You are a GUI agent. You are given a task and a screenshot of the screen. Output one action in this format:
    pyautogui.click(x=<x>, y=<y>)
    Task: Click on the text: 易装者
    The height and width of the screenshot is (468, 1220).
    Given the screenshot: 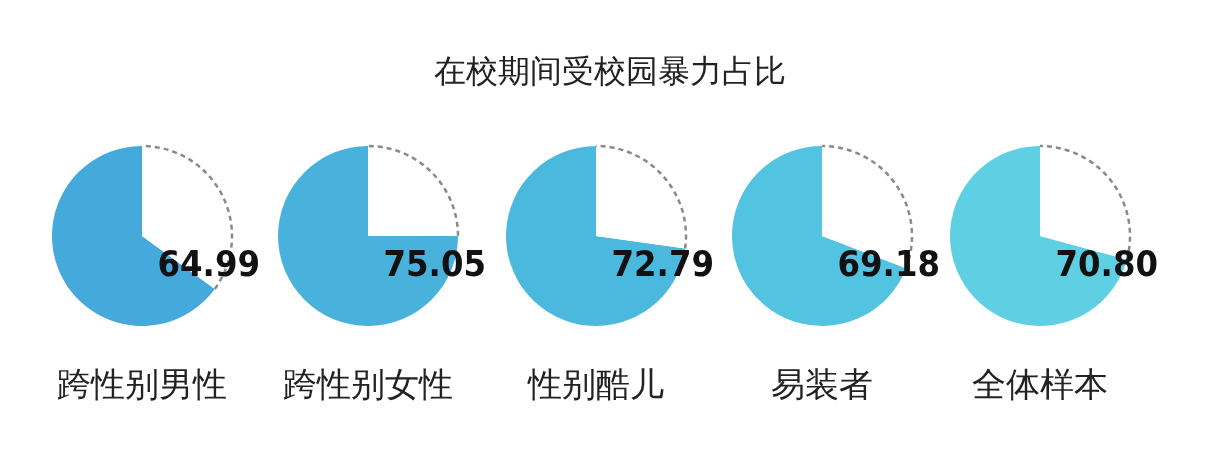 What is the action you would take?
    pyautogui.click(x=822, y=384)
    